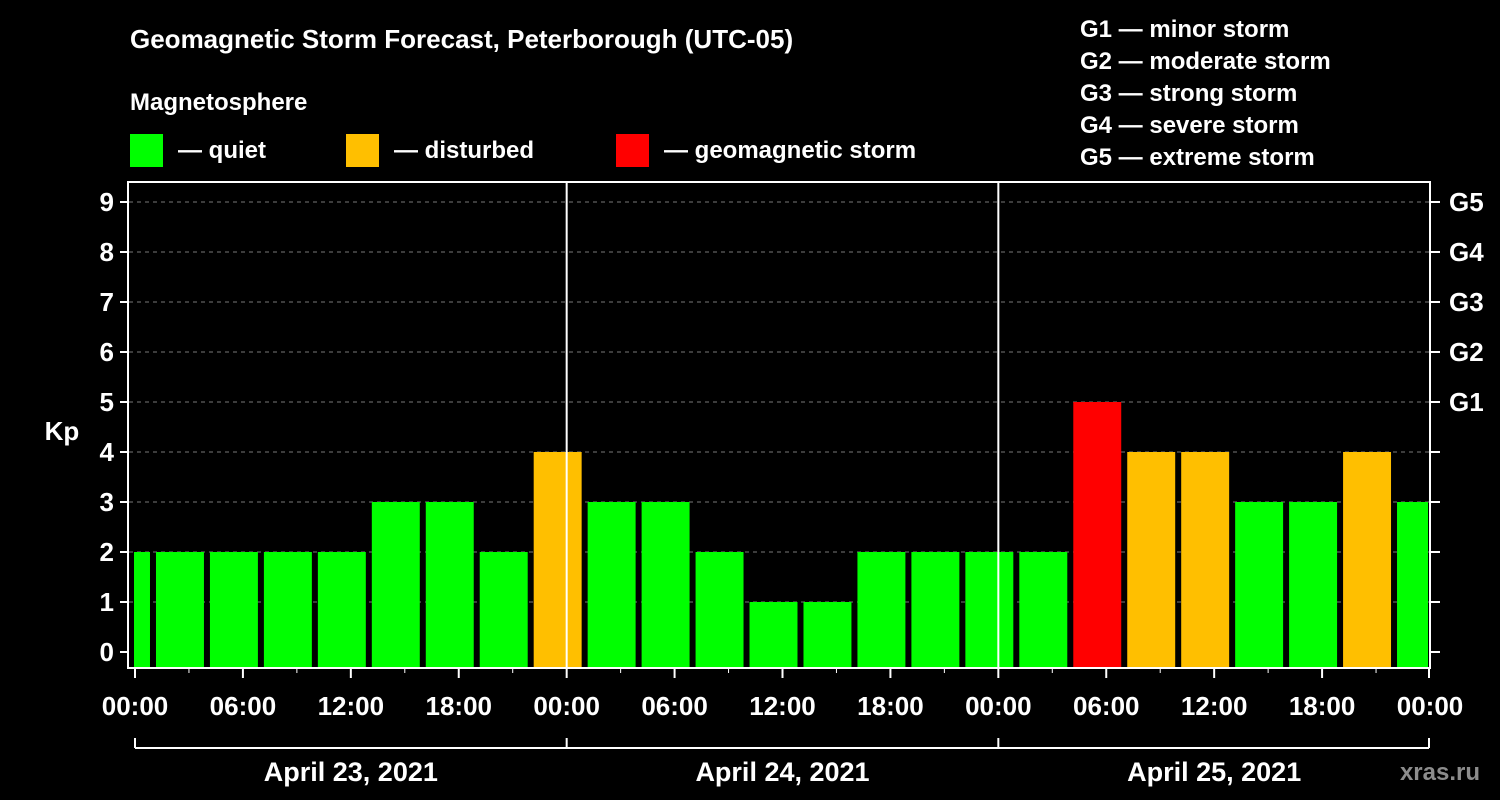  Describe the element at coordinates (1214, 706) in the screenshot. I see `x-tick-label-10: 12:00` at that location.